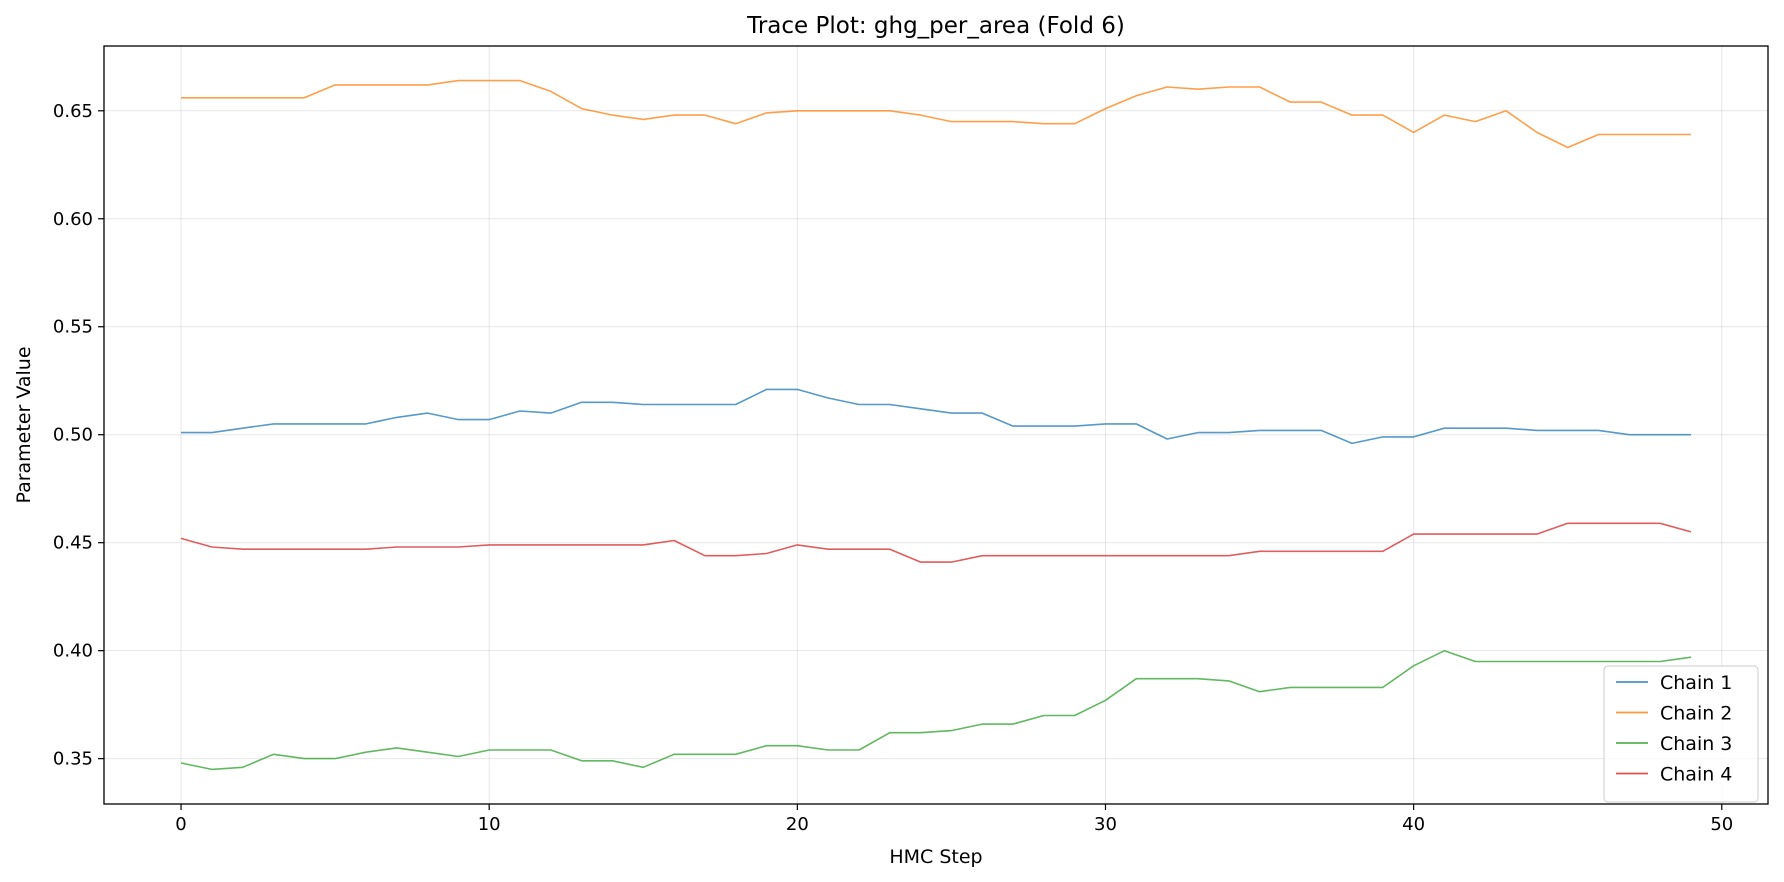 This screenshot has height=882, width=1784. Describe the element at coordinates (1696, 683) in the screenshot. I see `legend-label: Chain 1` at that location.